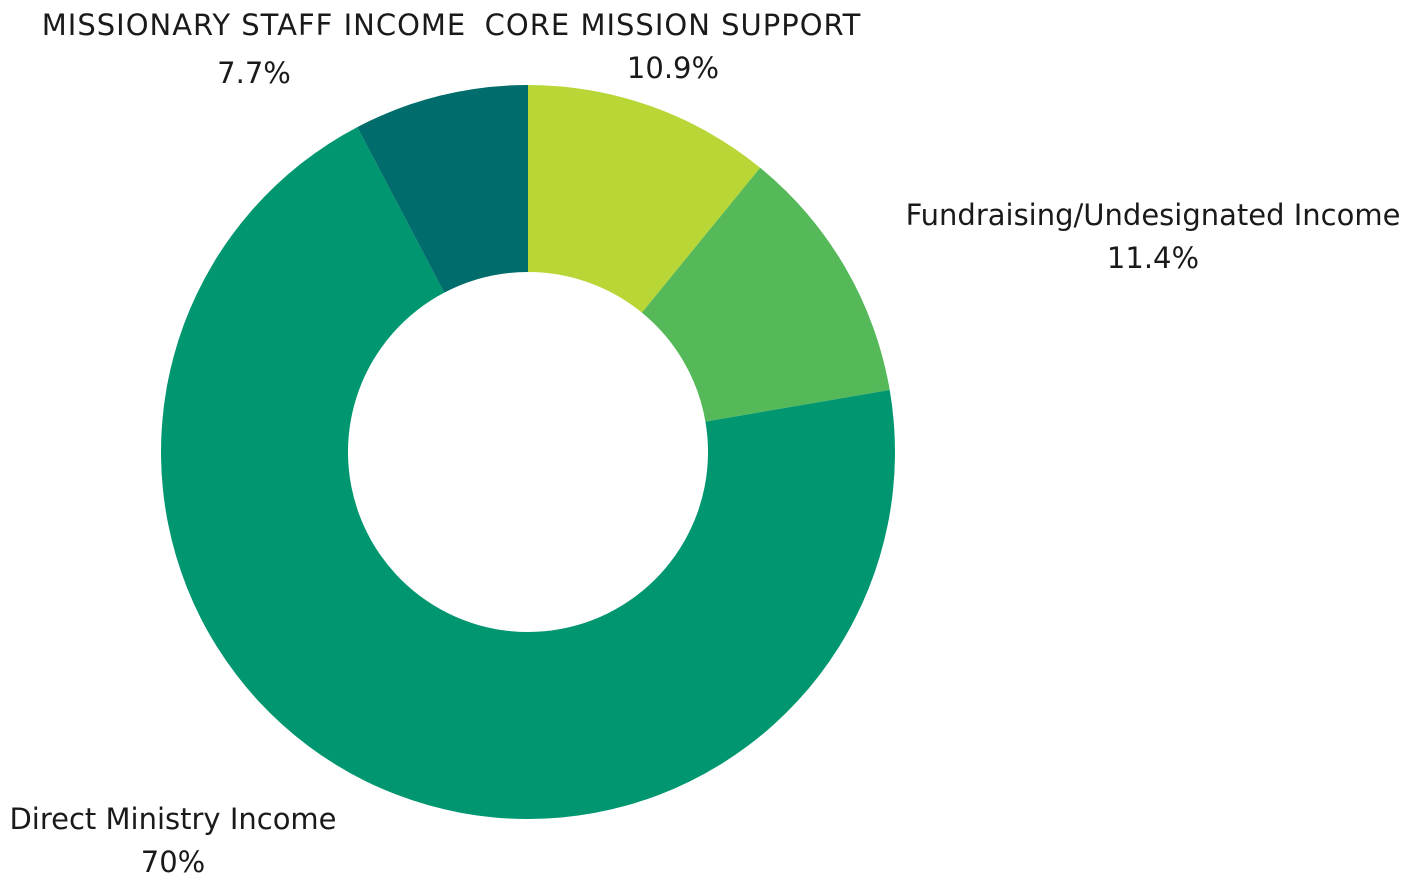  What do you see at coordinates (765, 294) in the screenshot?
I see `slice-fundraising-undesignated-income` at bounding box center [765, 294].